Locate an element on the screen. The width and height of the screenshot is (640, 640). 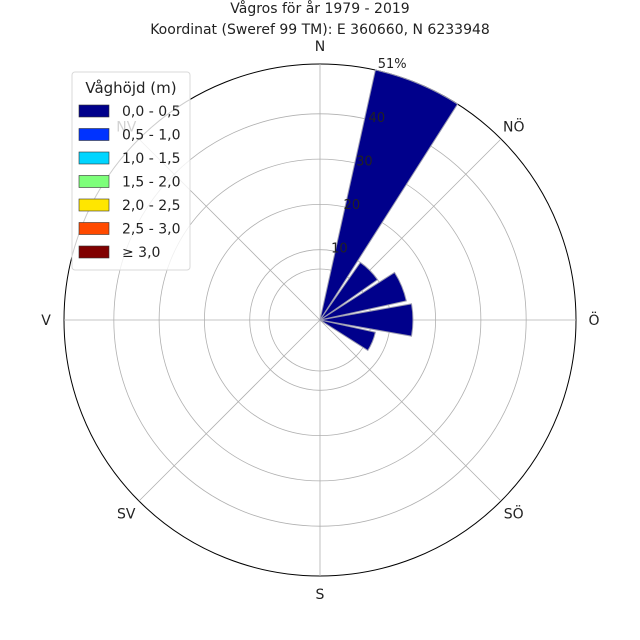
windrose-bars is located at coordinates (389, 210).